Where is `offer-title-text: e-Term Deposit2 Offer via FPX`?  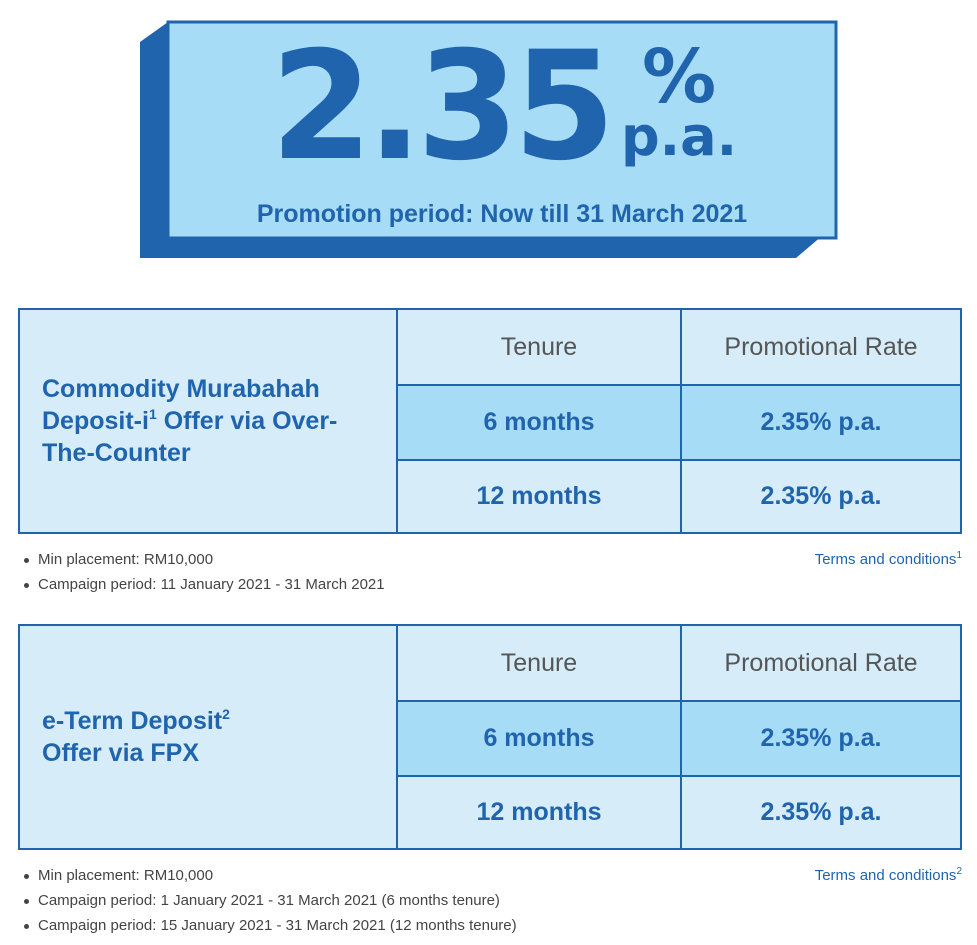 offer-title-text: e-Term Deposit2 Offer via FPX is located at coordinates (136, 737).